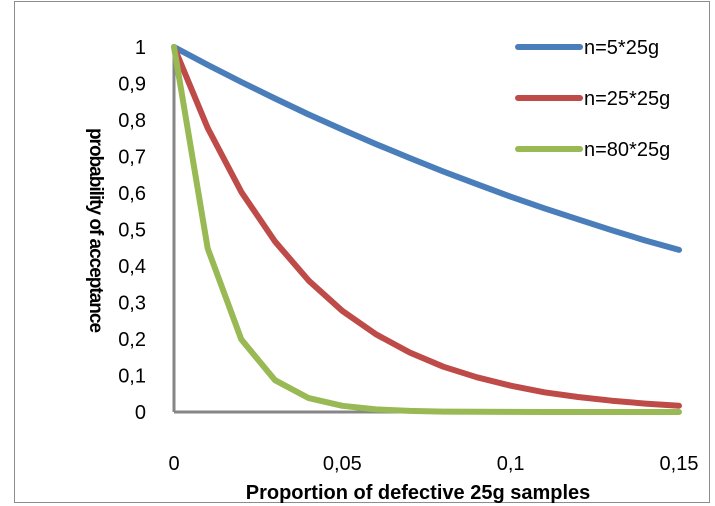  I want to click on x-tick-label: 0,15, so click(679, 464).